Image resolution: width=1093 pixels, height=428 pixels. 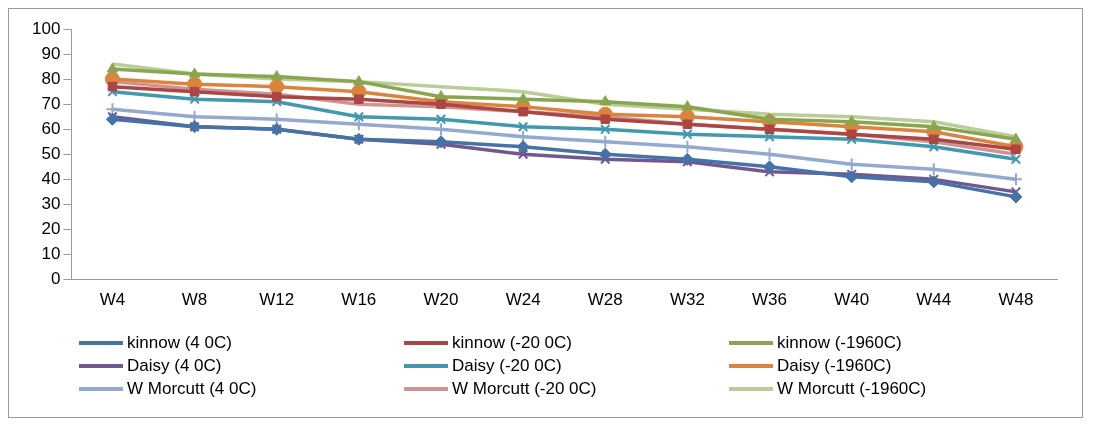 I want to click on legend-label: W Morcutt (-20 0C), so click(x=524, y=388).